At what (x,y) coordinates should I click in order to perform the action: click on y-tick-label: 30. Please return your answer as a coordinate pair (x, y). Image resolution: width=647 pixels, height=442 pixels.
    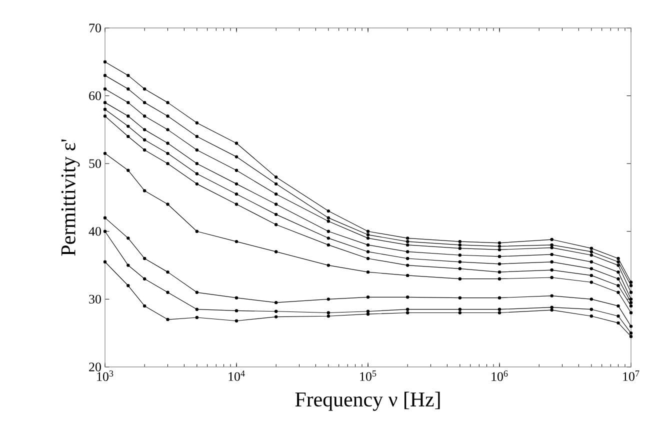
    Looking at the image, I should click on (95, 299).